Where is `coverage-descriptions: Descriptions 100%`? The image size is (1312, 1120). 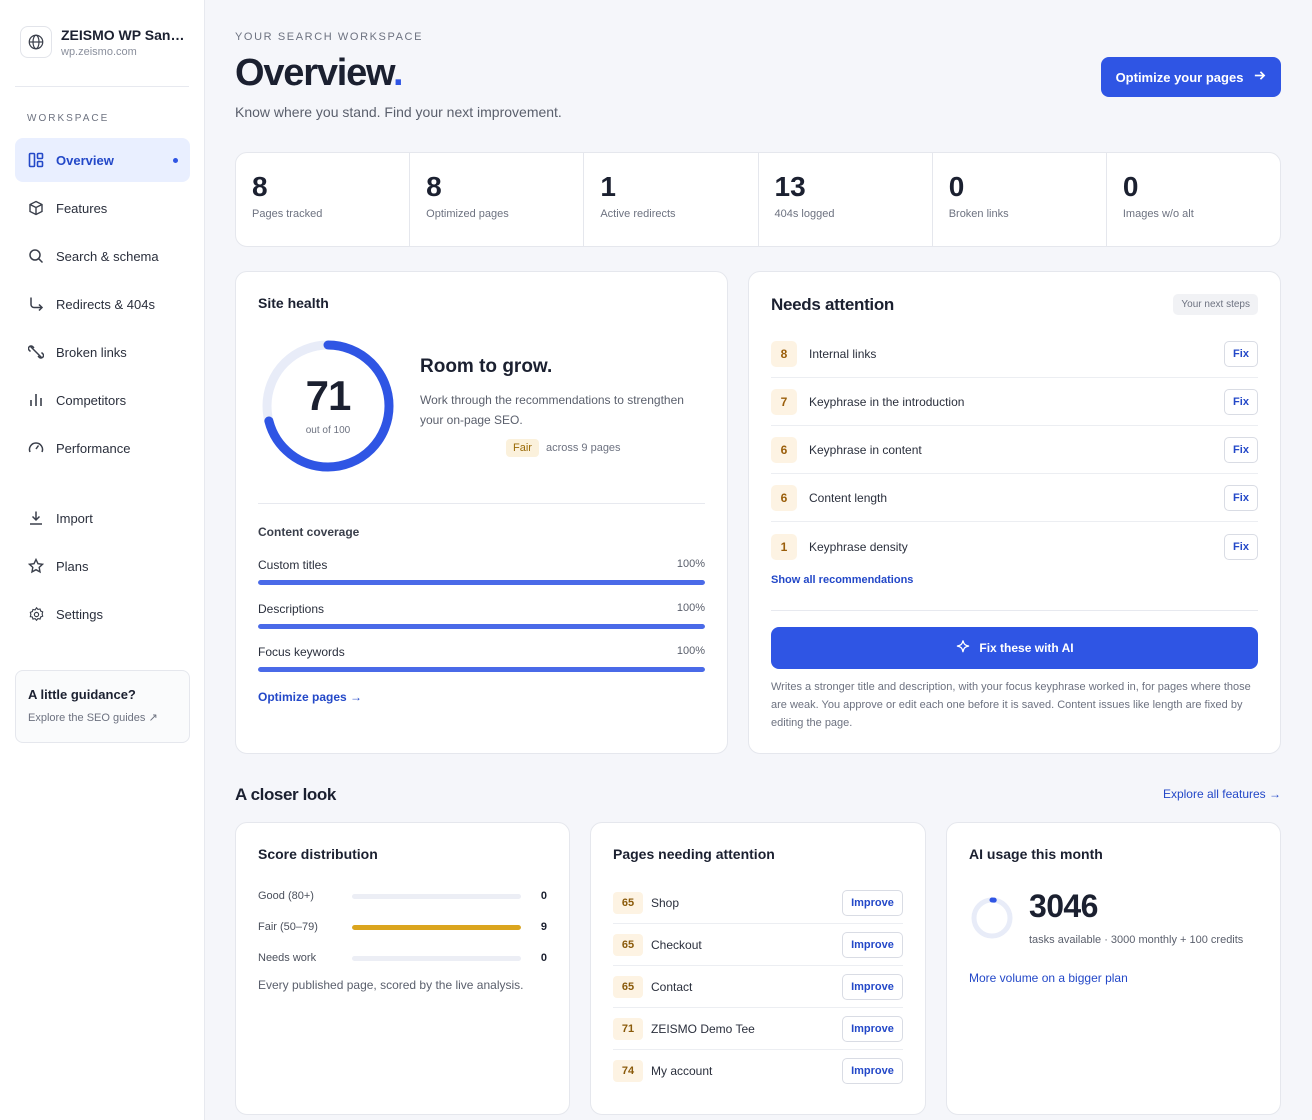
coverage-descriptions: Descriptions 100% is located at coordinates (481, 615).